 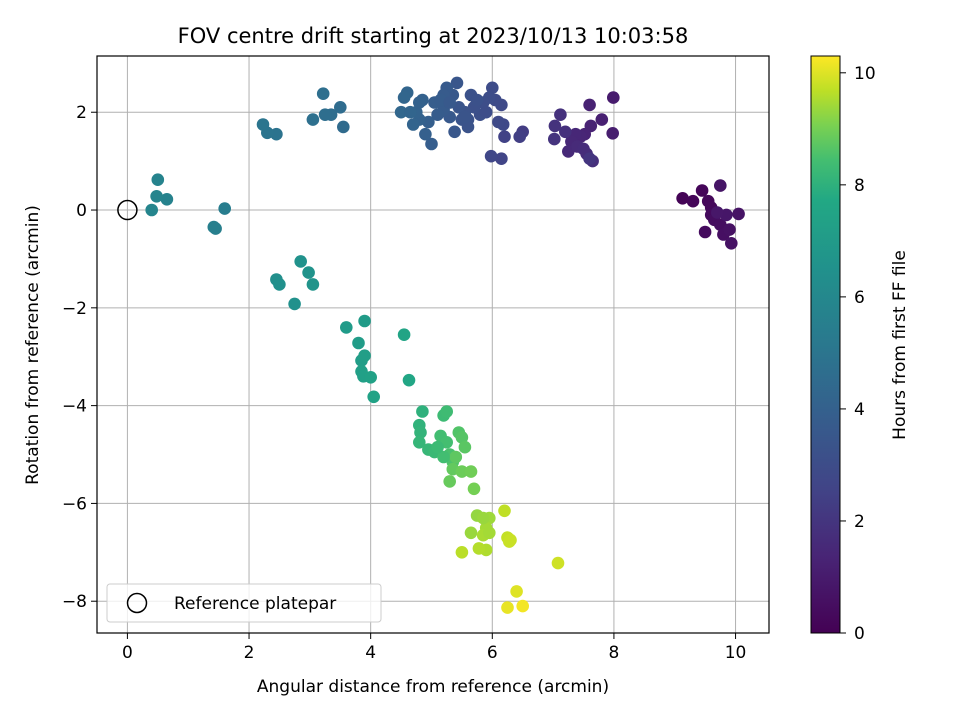 What do you see at coordinates (74, 309) in the screenshot?
I see `y-tick-label: −2` at bounding box center [74, 309].